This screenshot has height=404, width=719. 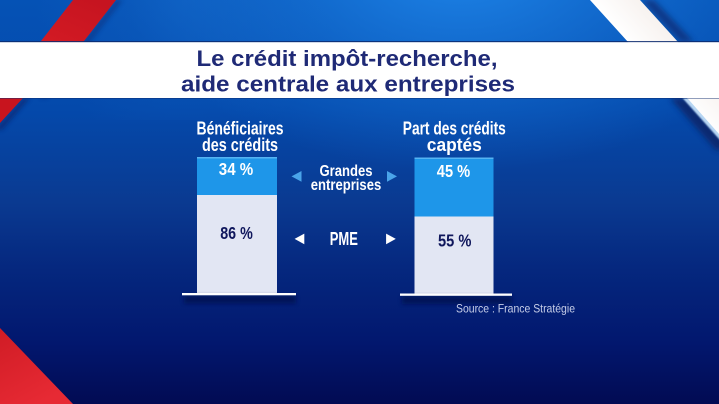 I want to click on svg-text: Le crédit impôt-recherche,, so click(x=347, y=58).